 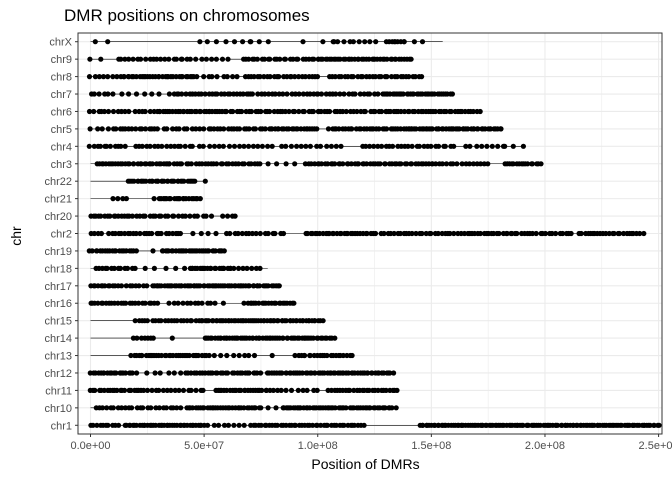 What do you see at coordinates (61, 426) in the screenshot?
I see `y-tick-label: chr1` at bounding box center [61, 426].